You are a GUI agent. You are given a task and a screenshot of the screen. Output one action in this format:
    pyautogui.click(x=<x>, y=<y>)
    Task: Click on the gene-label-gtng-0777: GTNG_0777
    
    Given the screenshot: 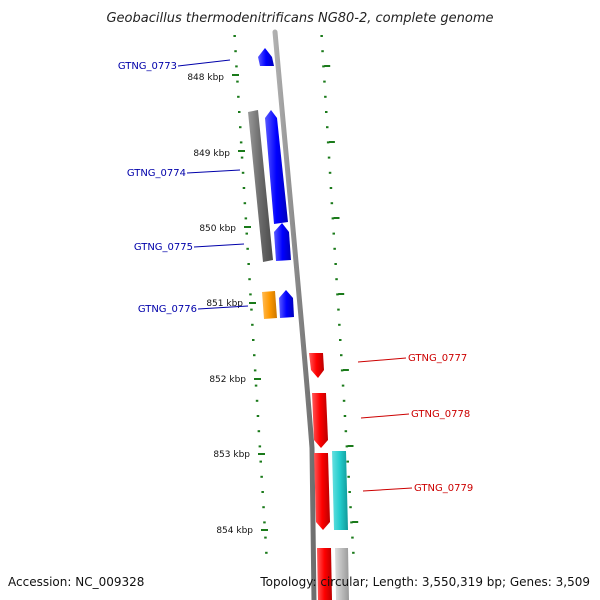 What is the action you would take?
    pyautogui.click(x=437, y=358)
    